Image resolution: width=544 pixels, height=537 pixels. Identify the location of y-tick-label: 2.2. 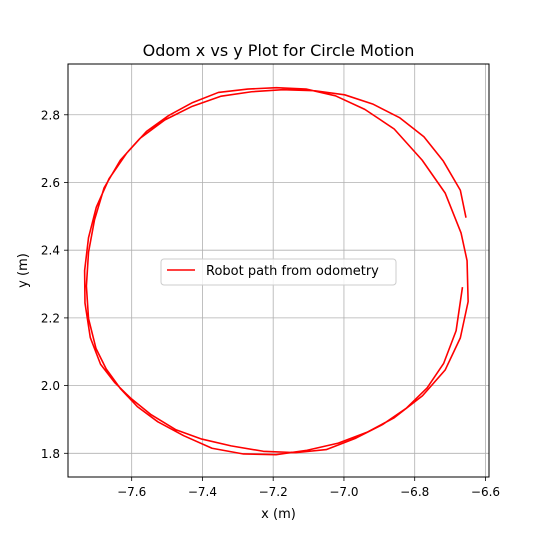
(50, 318).